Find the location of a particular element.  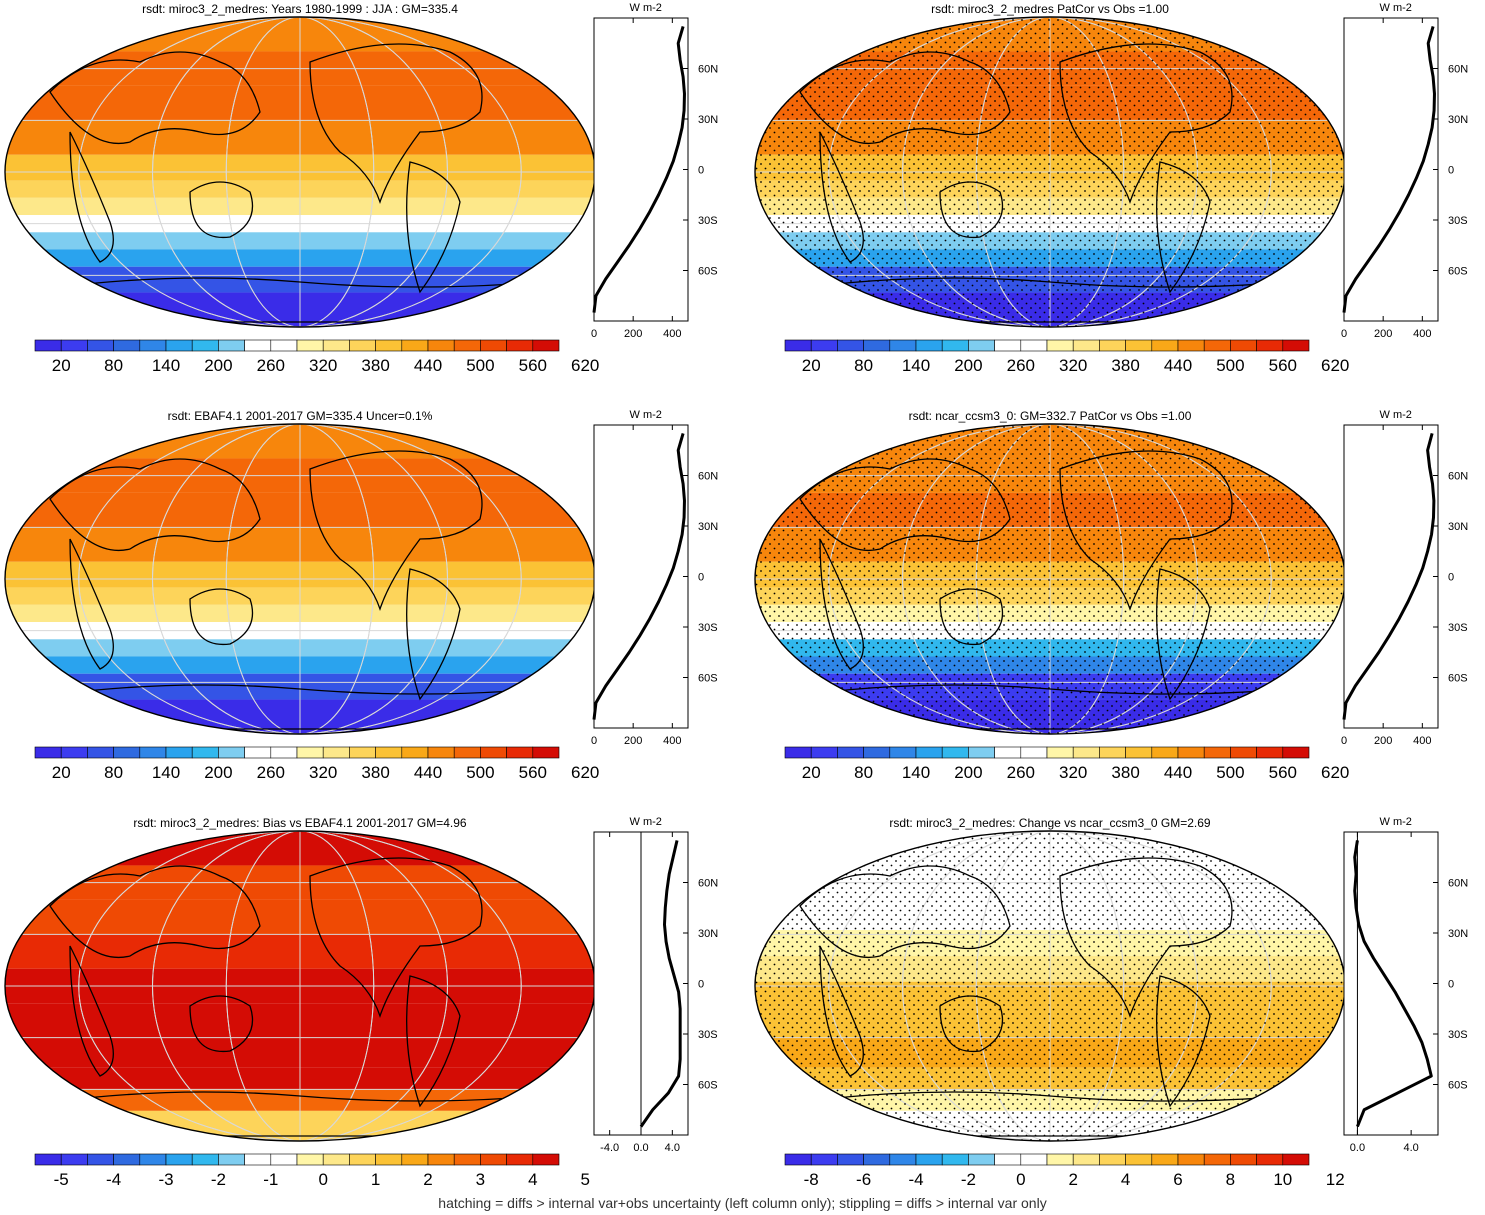

colorbar-label: 20 is located at coordinates (811, 365).